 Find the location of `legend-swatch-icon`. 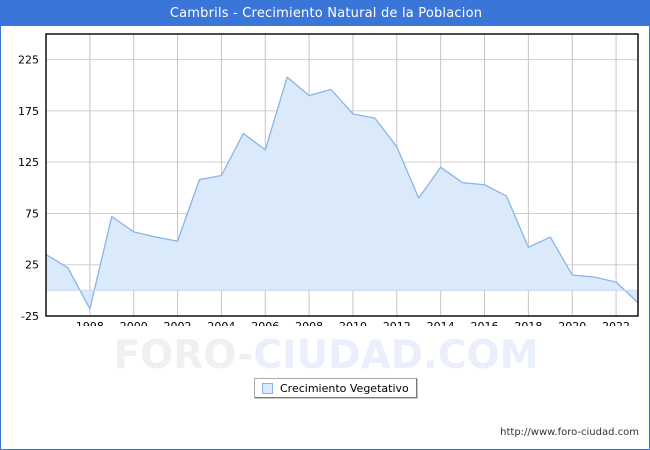

legend-swatch-icon is located at coordinates (267, 388).